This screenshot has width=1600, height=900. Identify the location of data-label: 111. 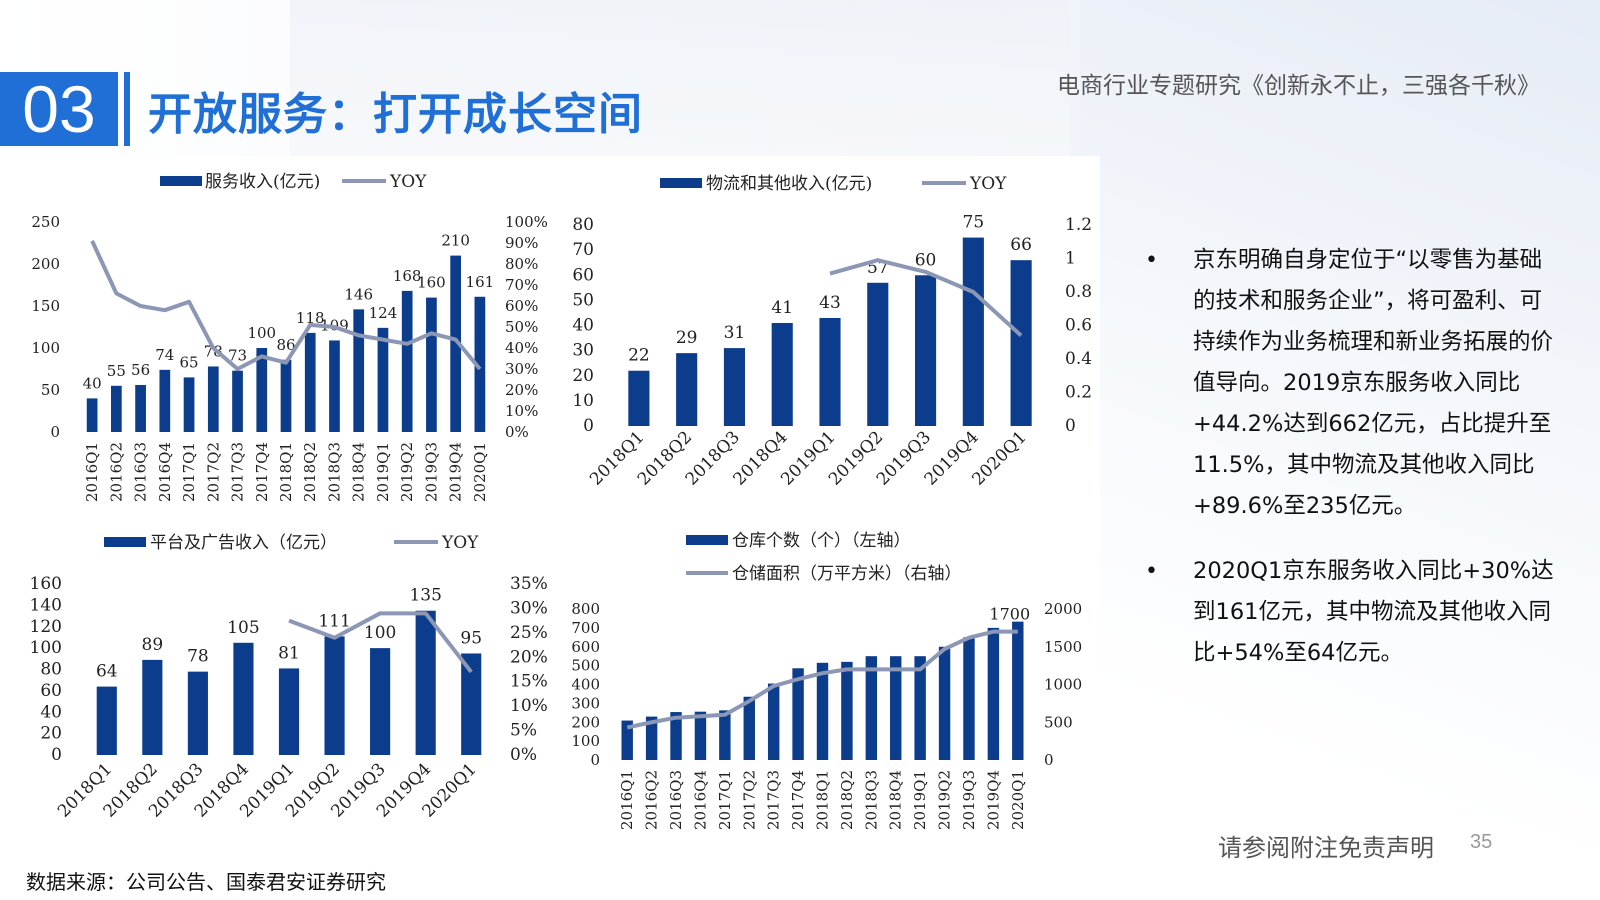
(334, 621).